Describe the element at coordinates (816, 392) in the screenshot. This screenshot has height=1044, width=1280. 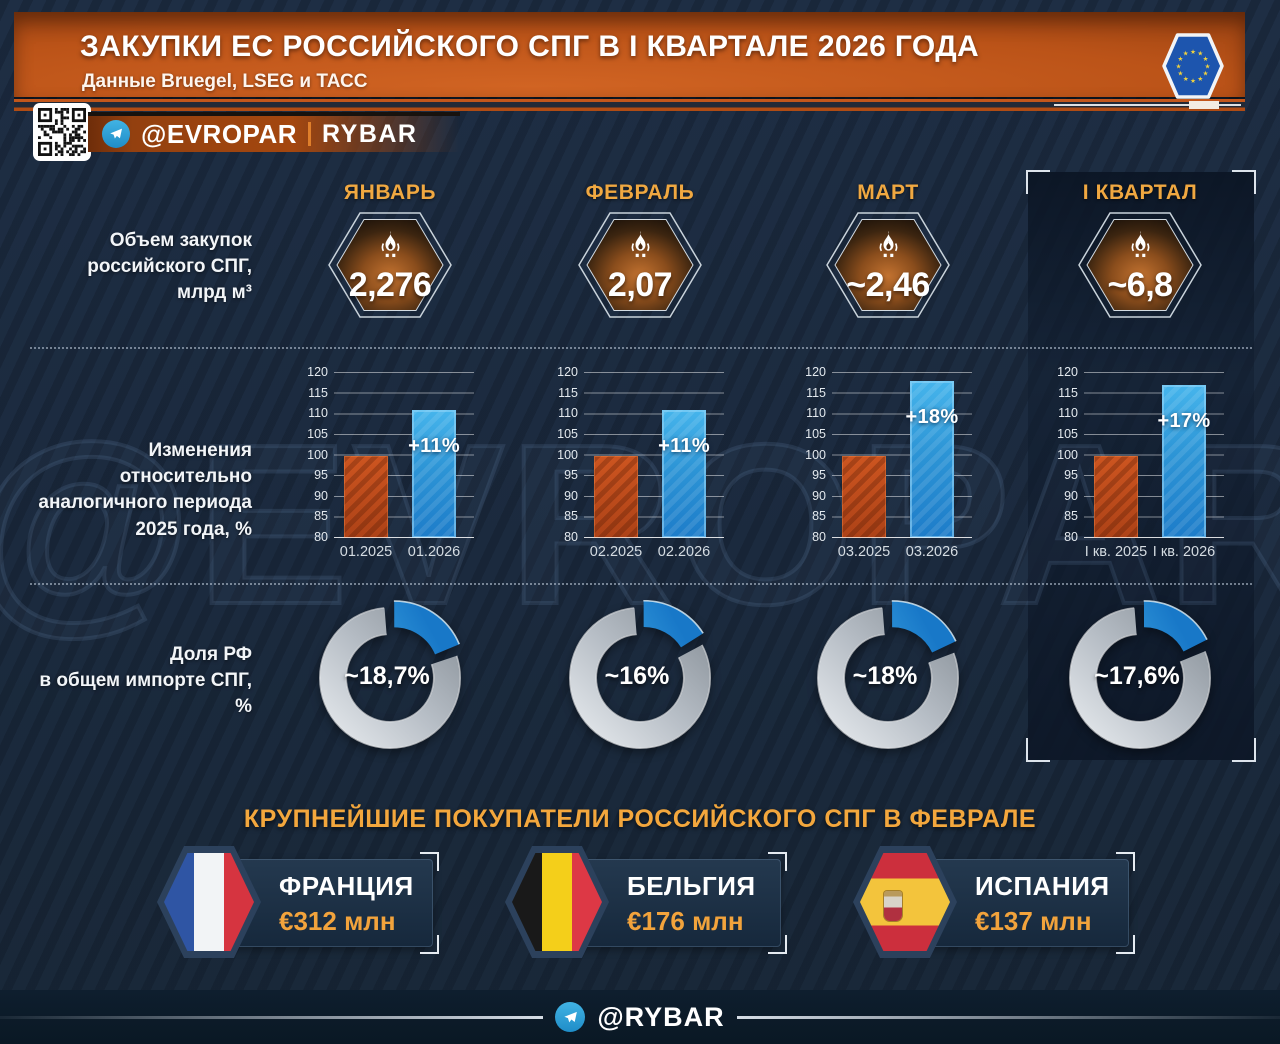
I see `y-tick-label: 115` at that location.